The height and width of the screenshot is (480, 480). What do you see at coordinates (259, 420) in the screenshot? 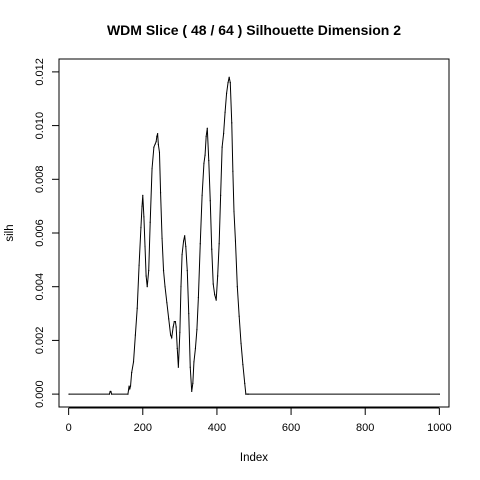
I see `x-axis: 0 200 400 600 800 1000` at bounding box center [259, 420].